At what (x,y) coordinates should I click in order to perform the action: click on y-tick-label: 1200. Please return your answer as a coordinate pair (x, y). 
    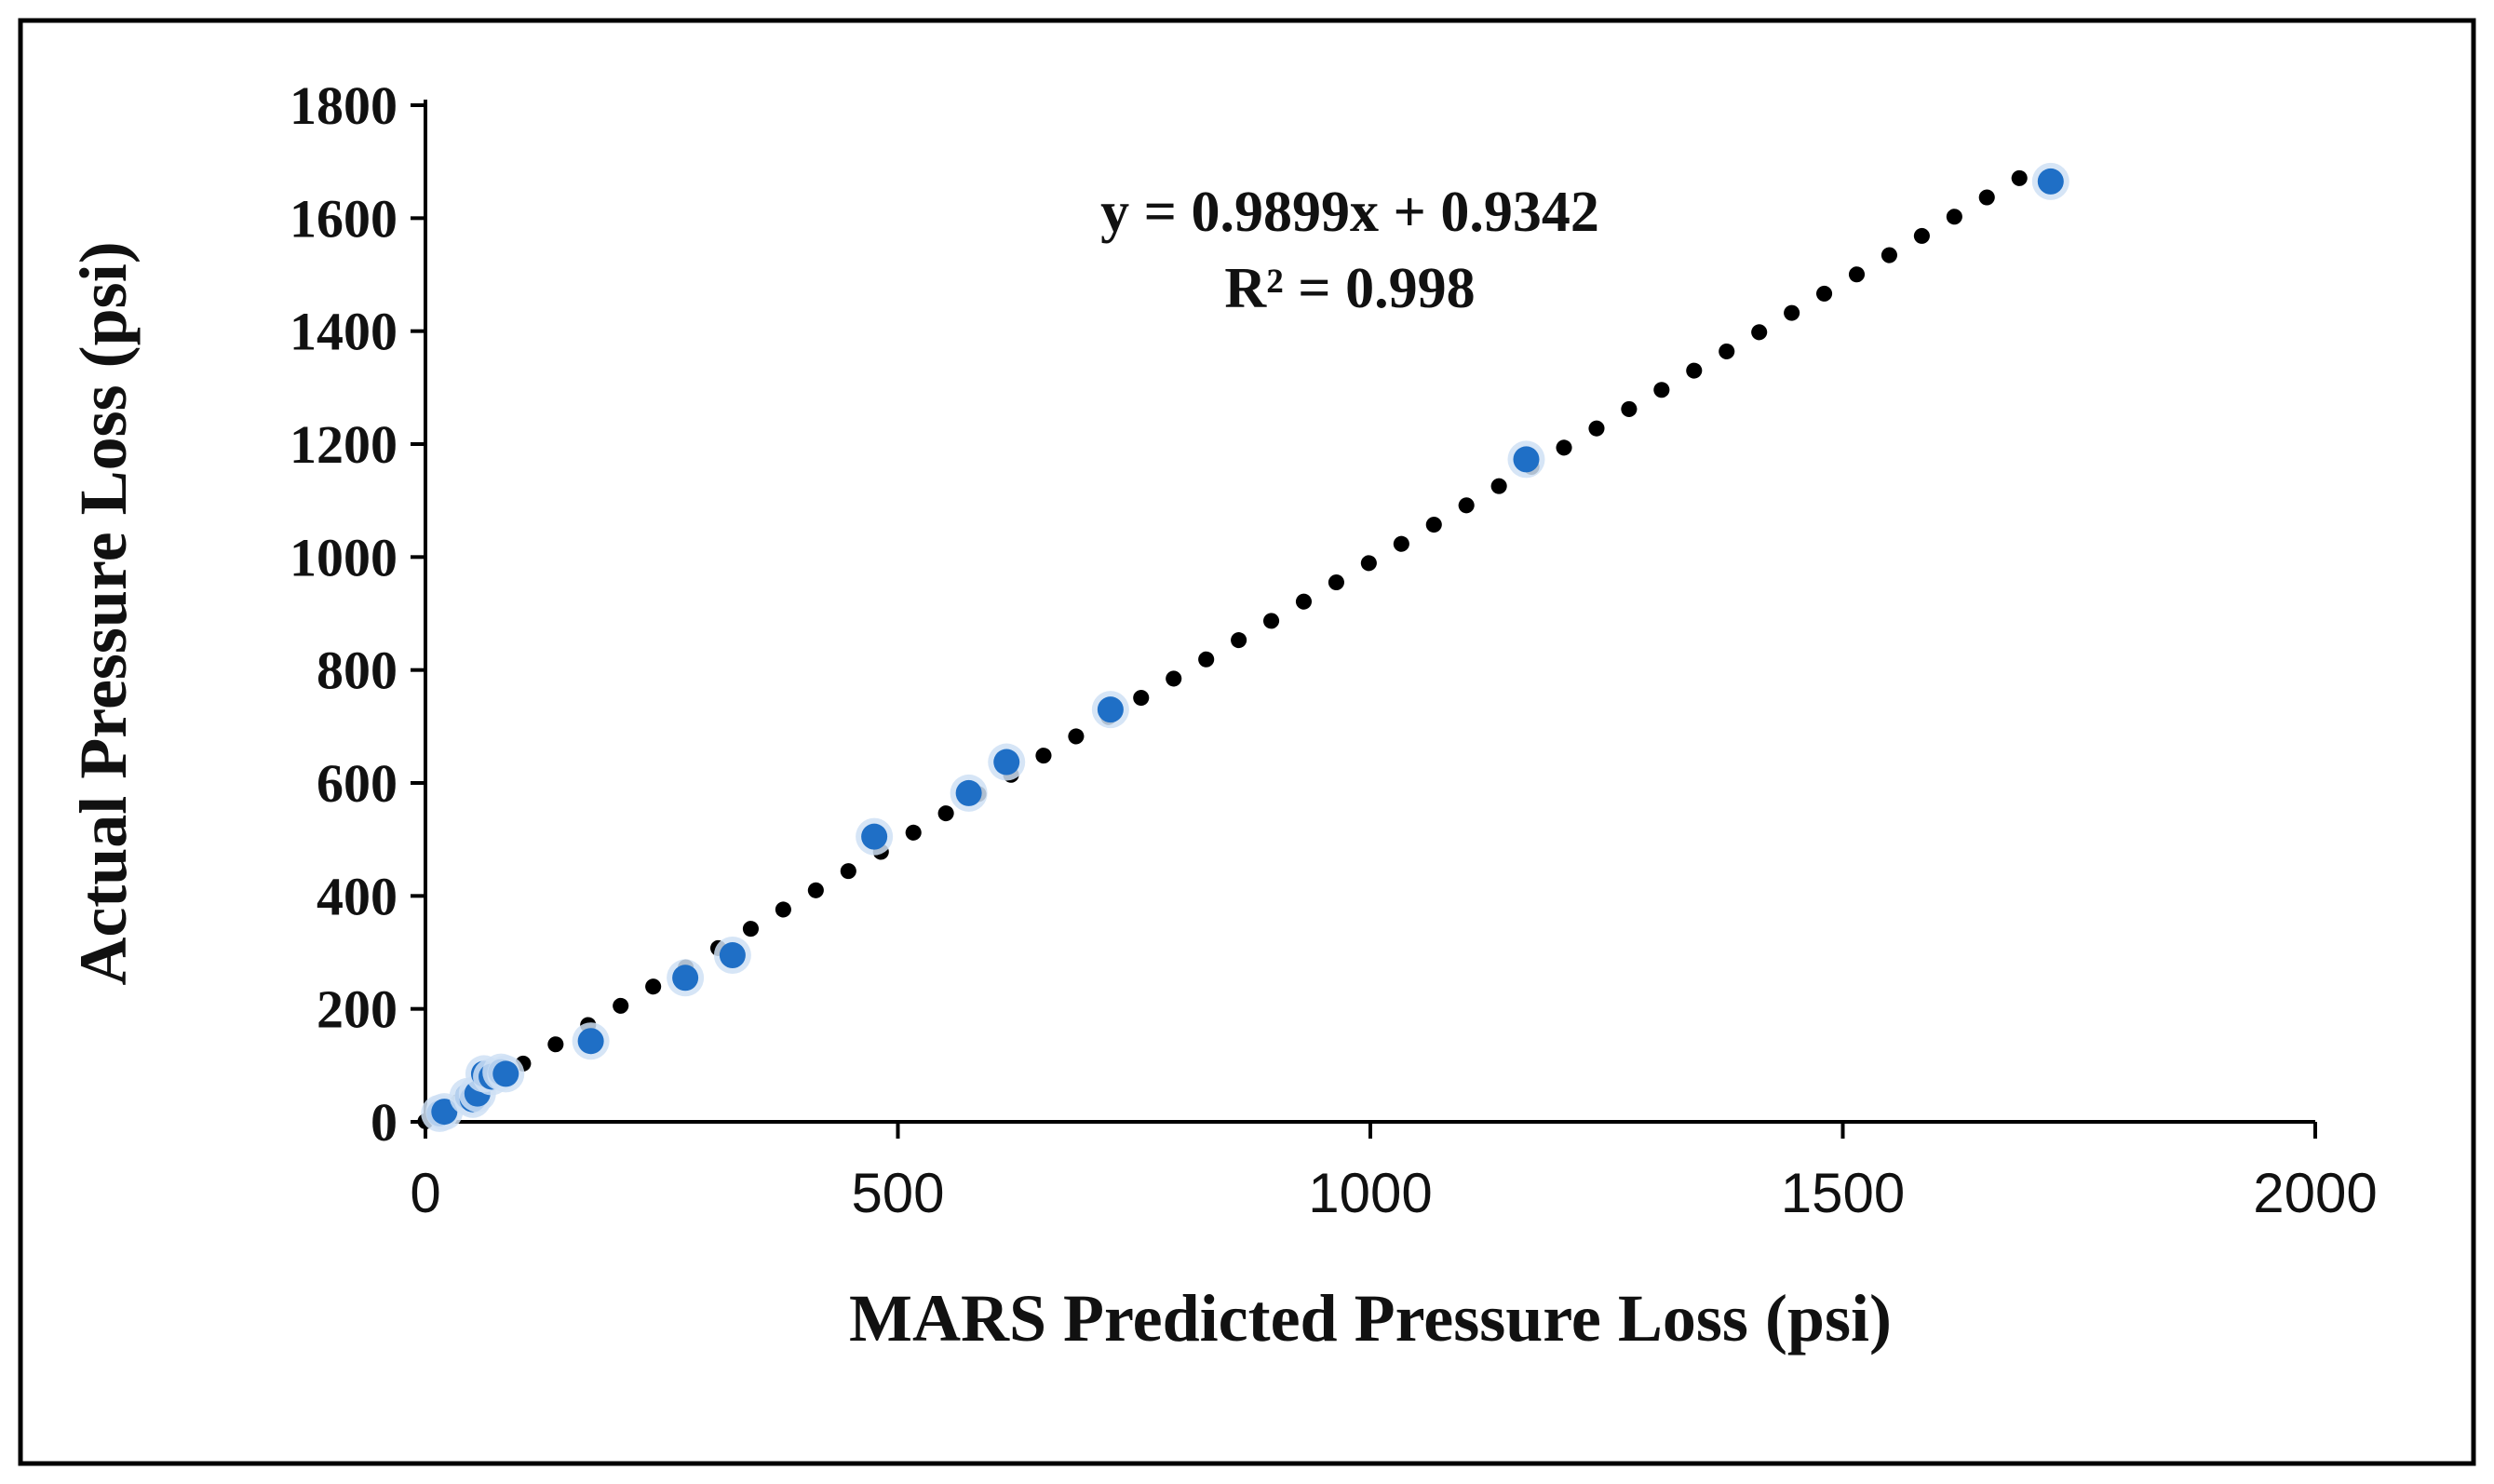
    Looking at the image, I should click on (344, 444).